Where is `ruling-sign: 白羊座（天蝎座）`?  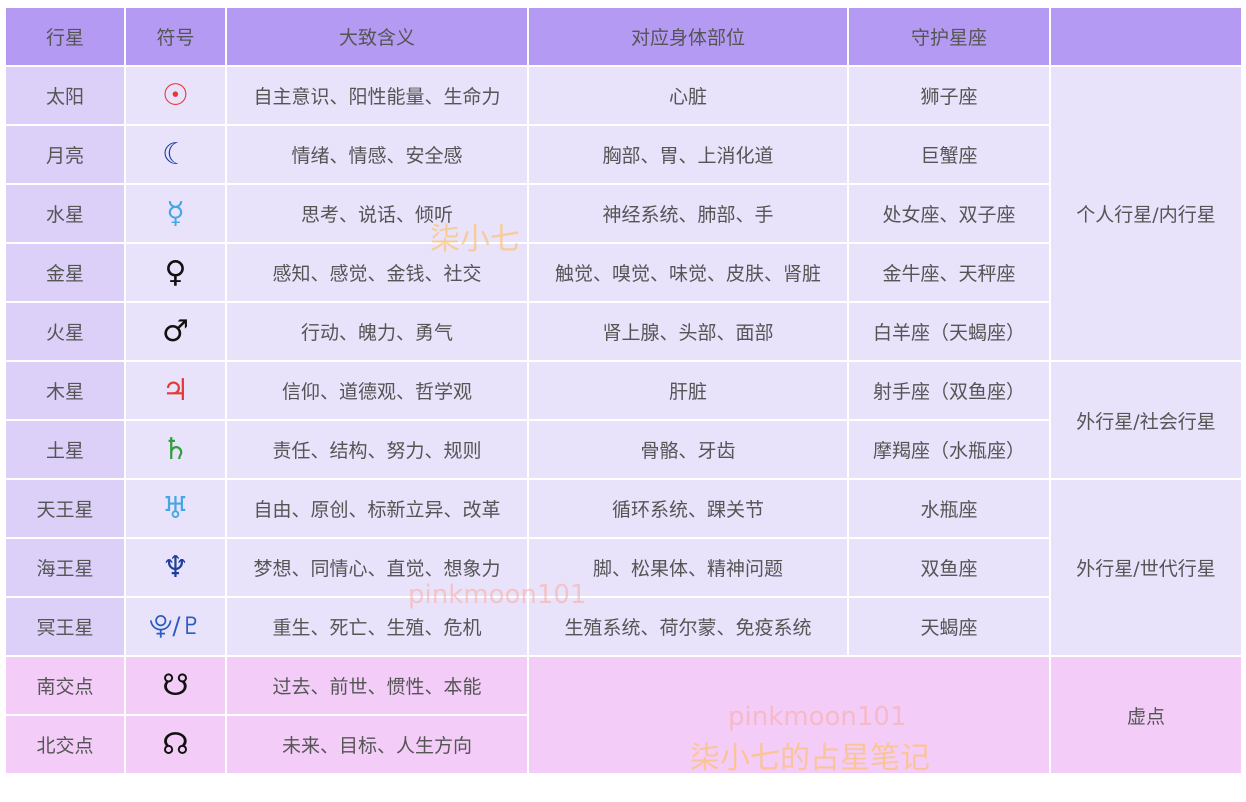 ruling-sign: 白羊座（天蝎座） is located at coordinates (949, 331).